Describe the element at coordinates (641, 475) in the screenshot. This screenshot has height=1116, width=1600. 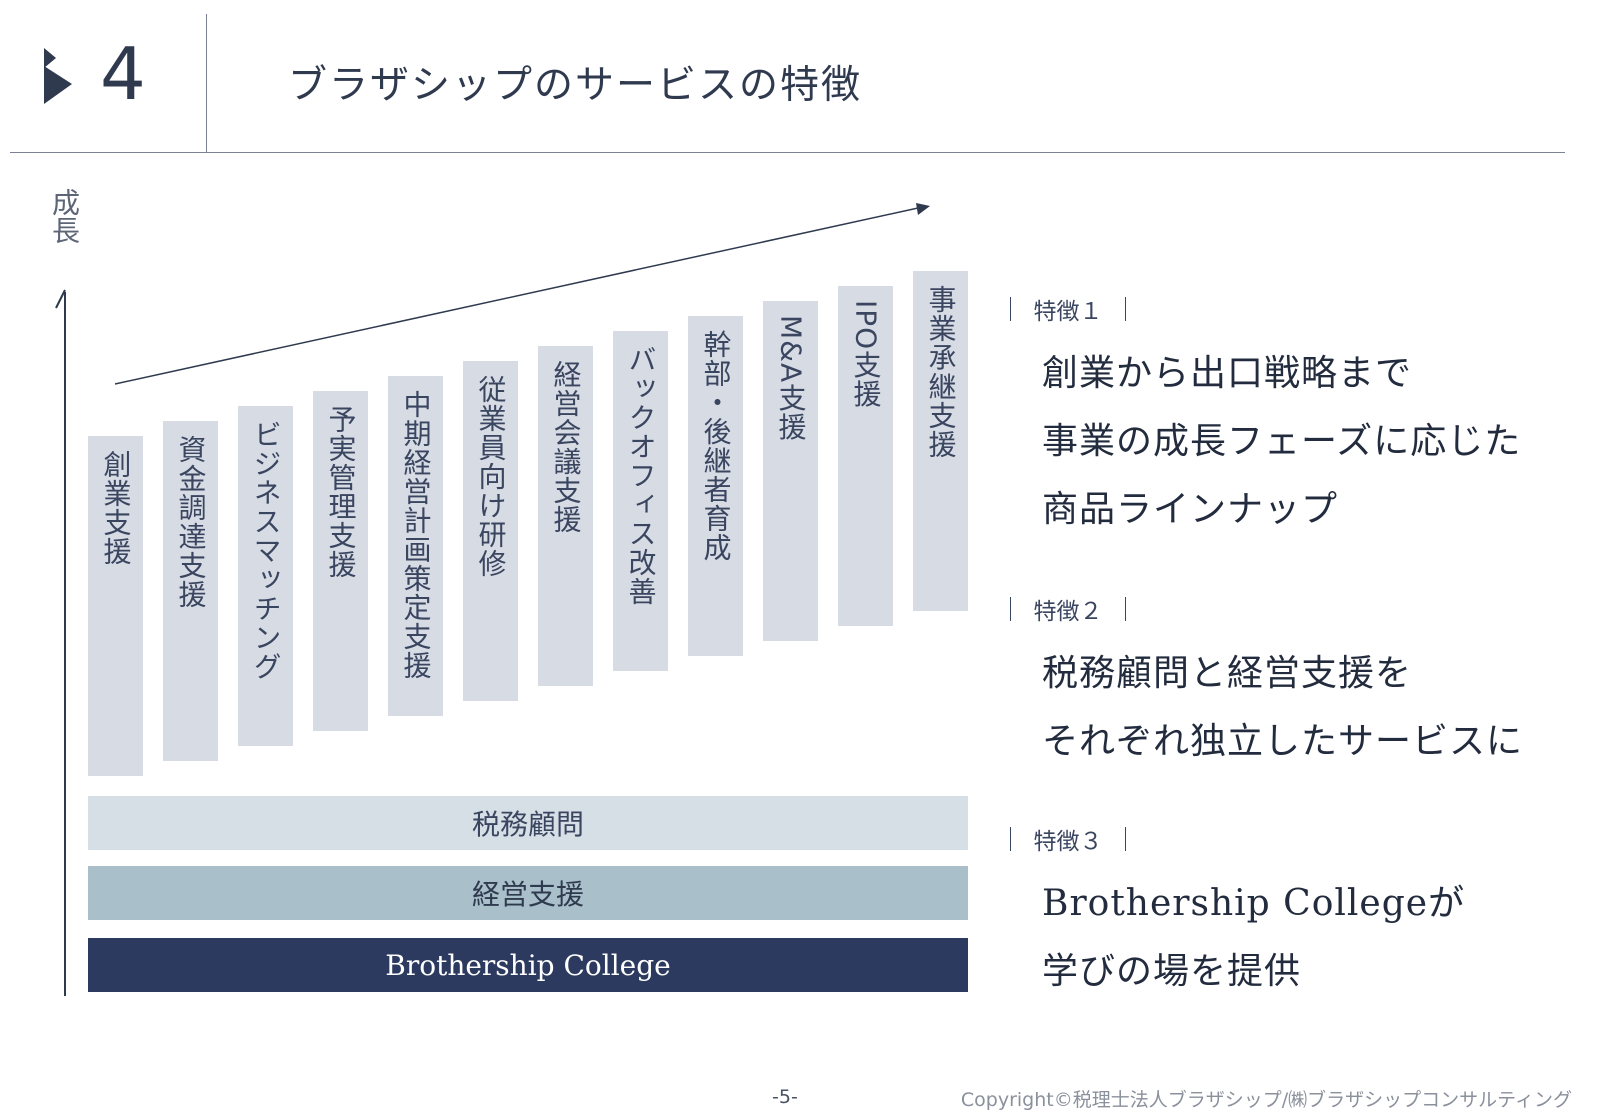
I see `service-label: バックオフィス改善` at that location.